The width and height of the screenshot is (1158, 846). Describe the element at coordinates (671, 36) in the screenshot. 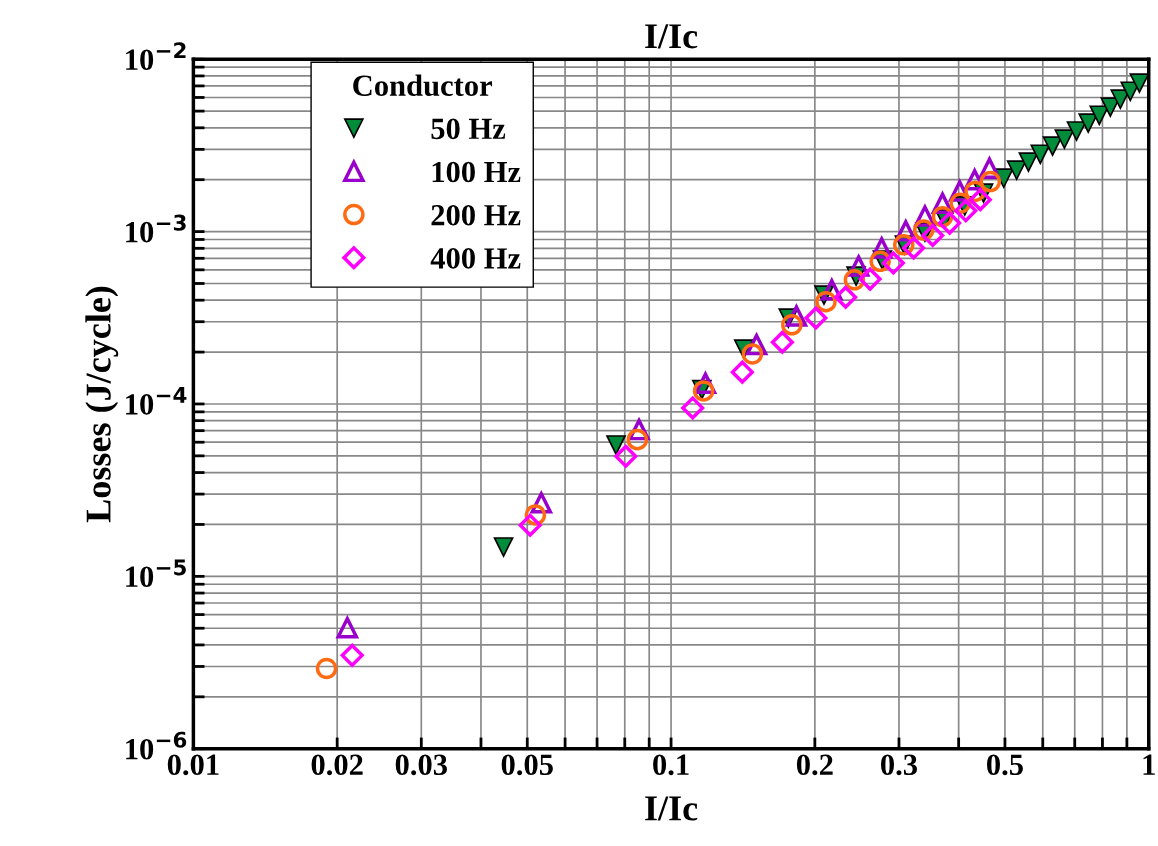

I see `chart-title: I/Ic` at that location.